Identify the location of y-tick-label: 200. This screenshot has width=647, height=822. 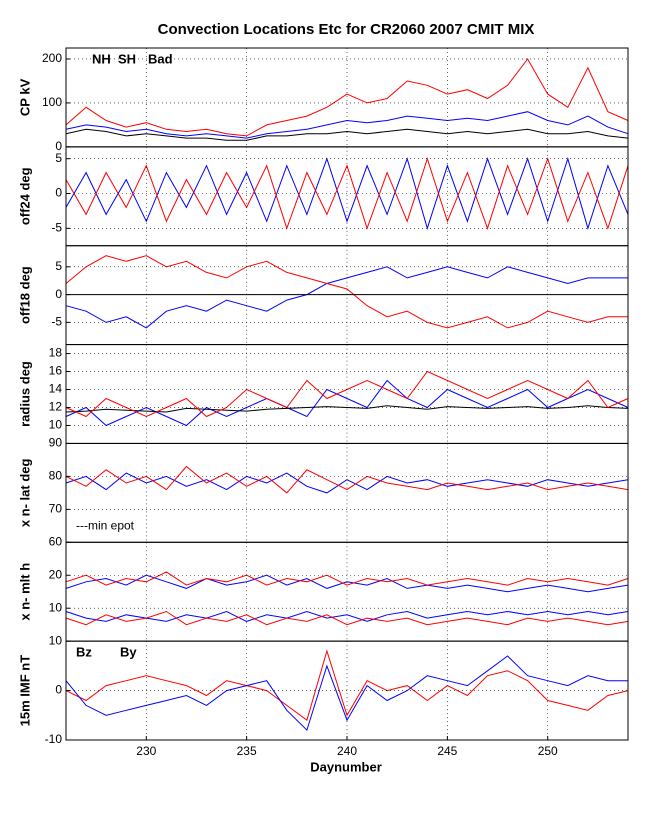
(52, 58).